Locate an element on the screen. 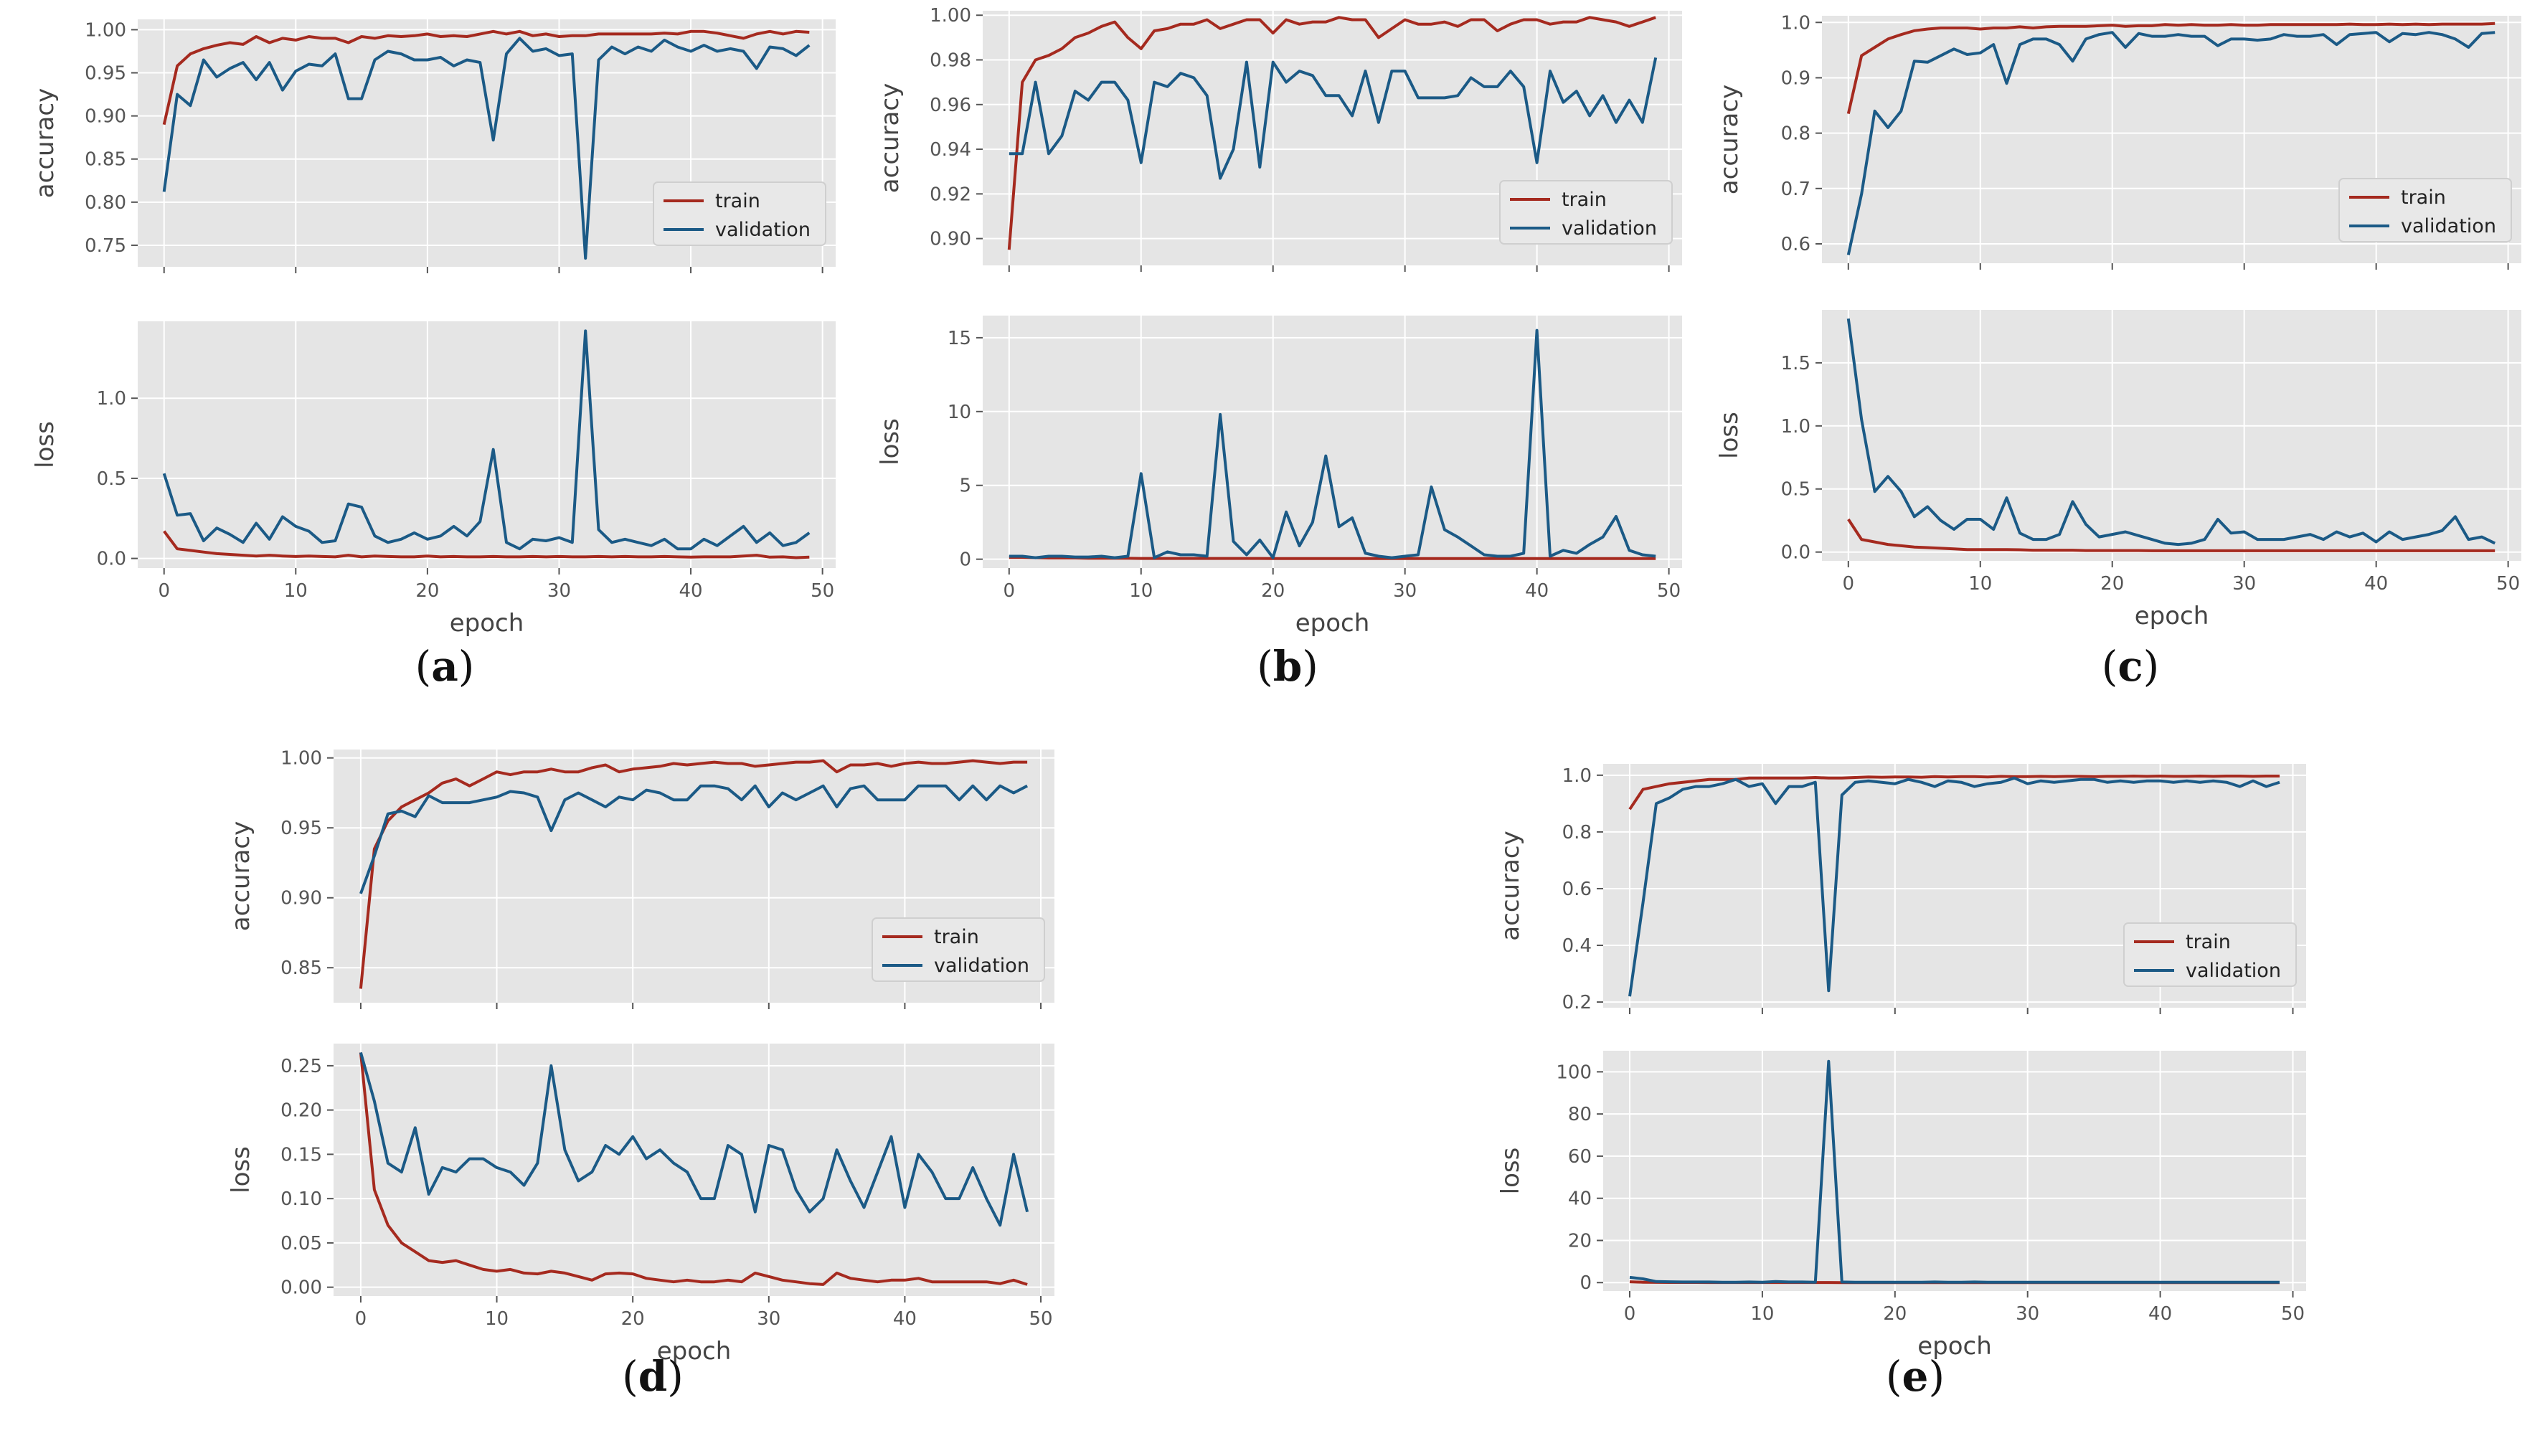  panel-e-loss-validation-line is located at coordinates (1954, 1171).